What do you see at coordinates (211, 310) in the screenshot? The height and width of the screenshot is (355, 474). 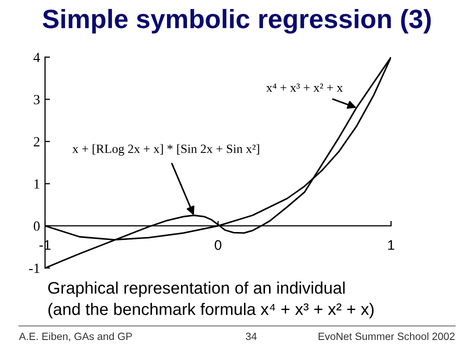 I see `text: (and the benchmark formula x⁴ + x³ + x² + x)` at bounding box center [211, 310].